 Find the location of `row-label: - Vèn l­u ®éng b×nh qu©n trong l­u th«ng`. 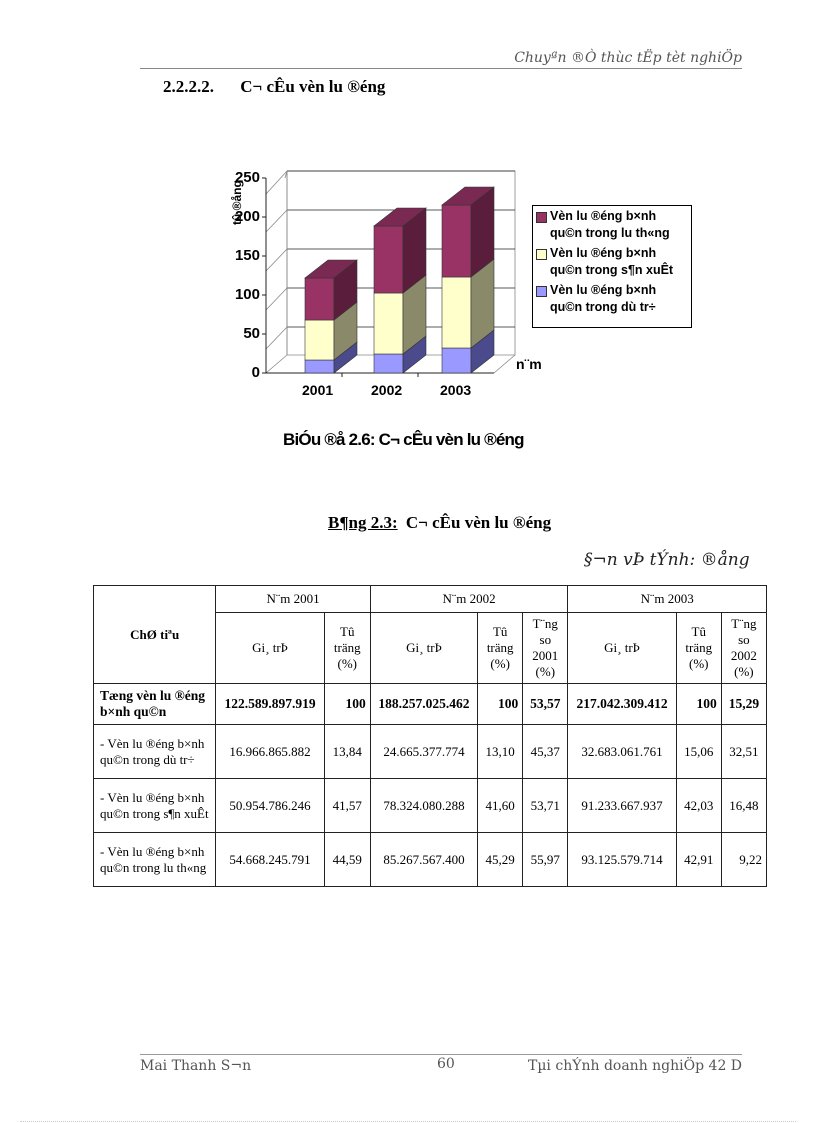

row-label: - Vèn l­u ®éng b×nh qu©n trong l­u th«ng is located at coordinates (154, 859).